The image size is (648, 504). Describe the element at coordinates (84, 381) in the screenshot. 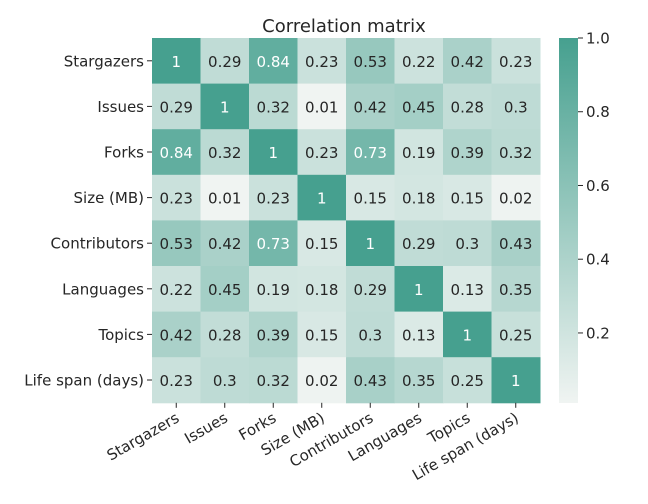

I see `y-tick-label: Life span (days)` at that location.